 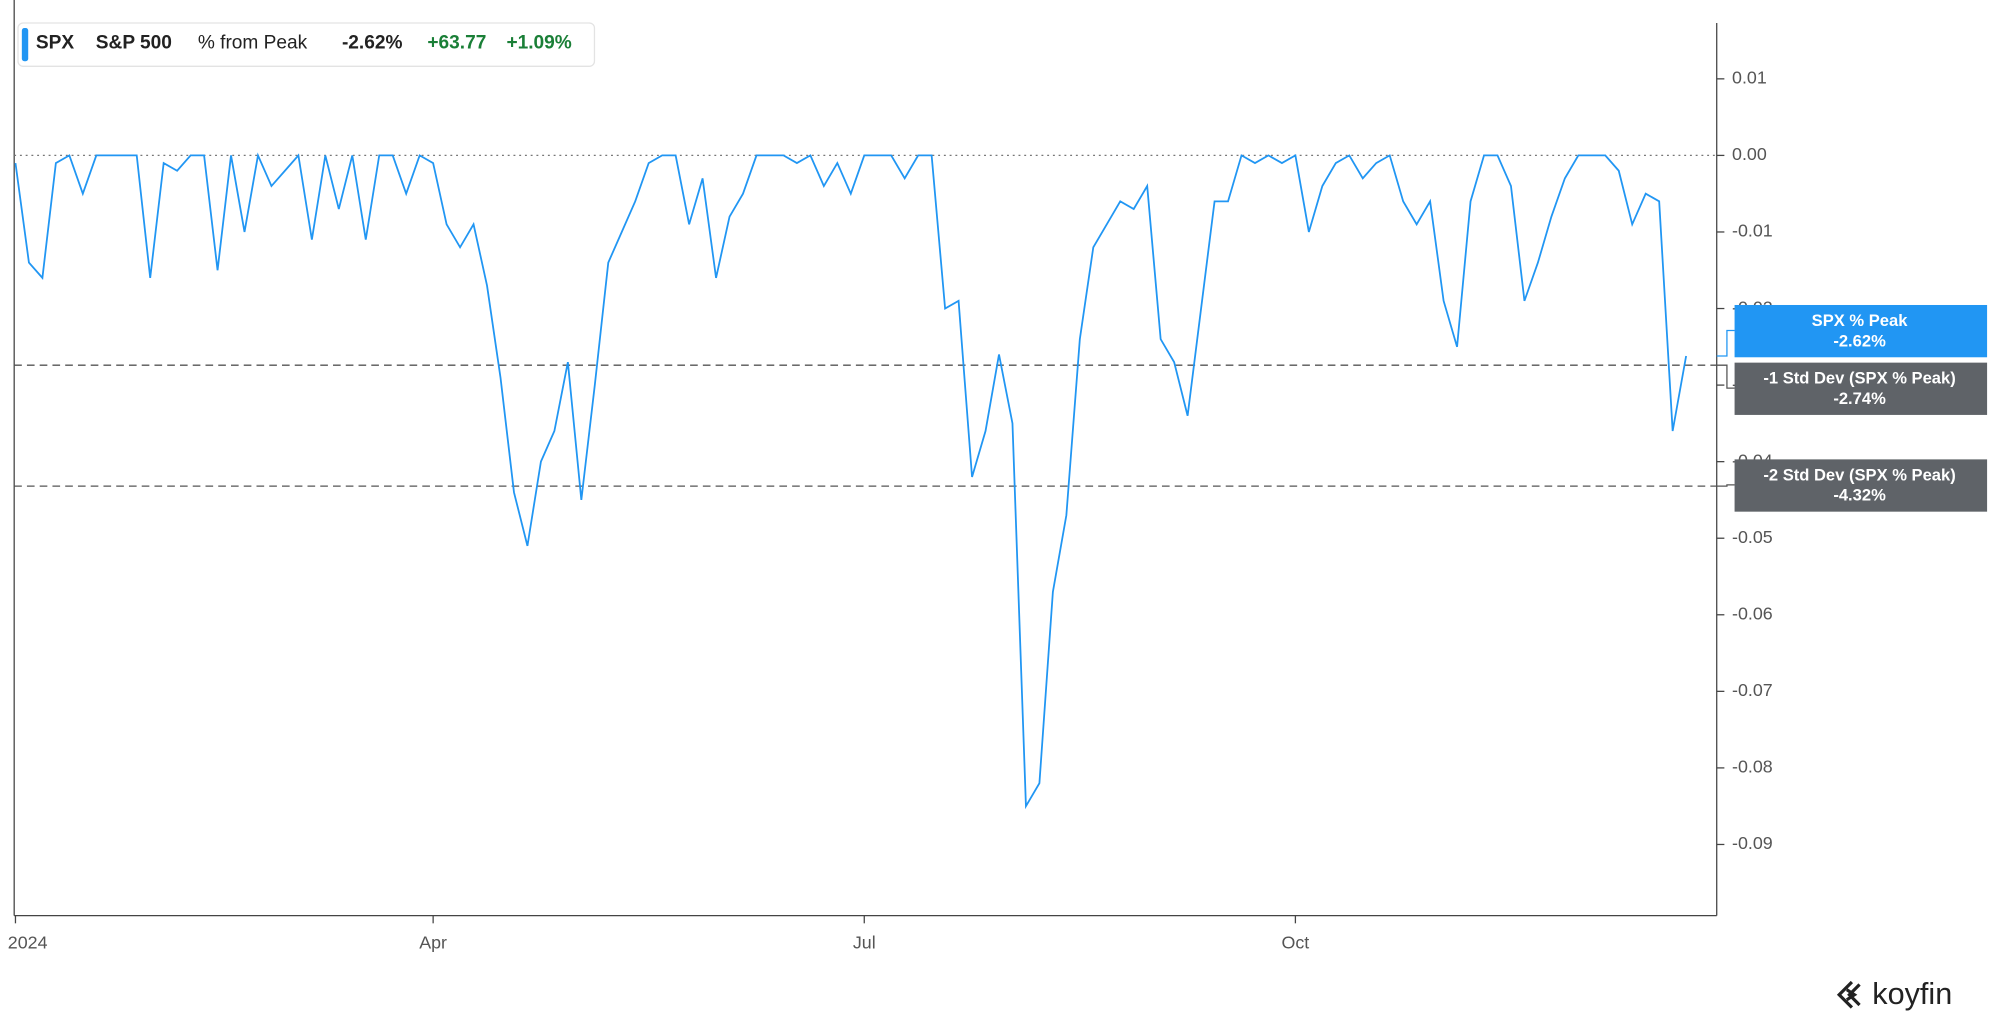 What do you see at coordinates (372, 42) in the screenshot?
I see `current-value: -2.62%` at bounding box center [372, 42].